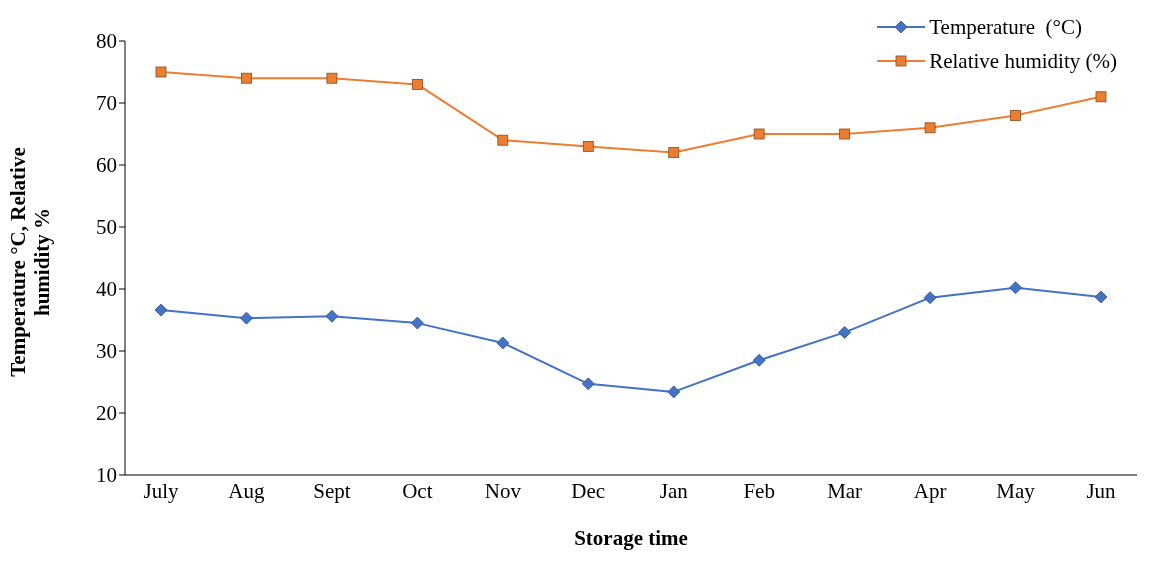  I want to click on y-tick-label: 70, so click(106, 103).